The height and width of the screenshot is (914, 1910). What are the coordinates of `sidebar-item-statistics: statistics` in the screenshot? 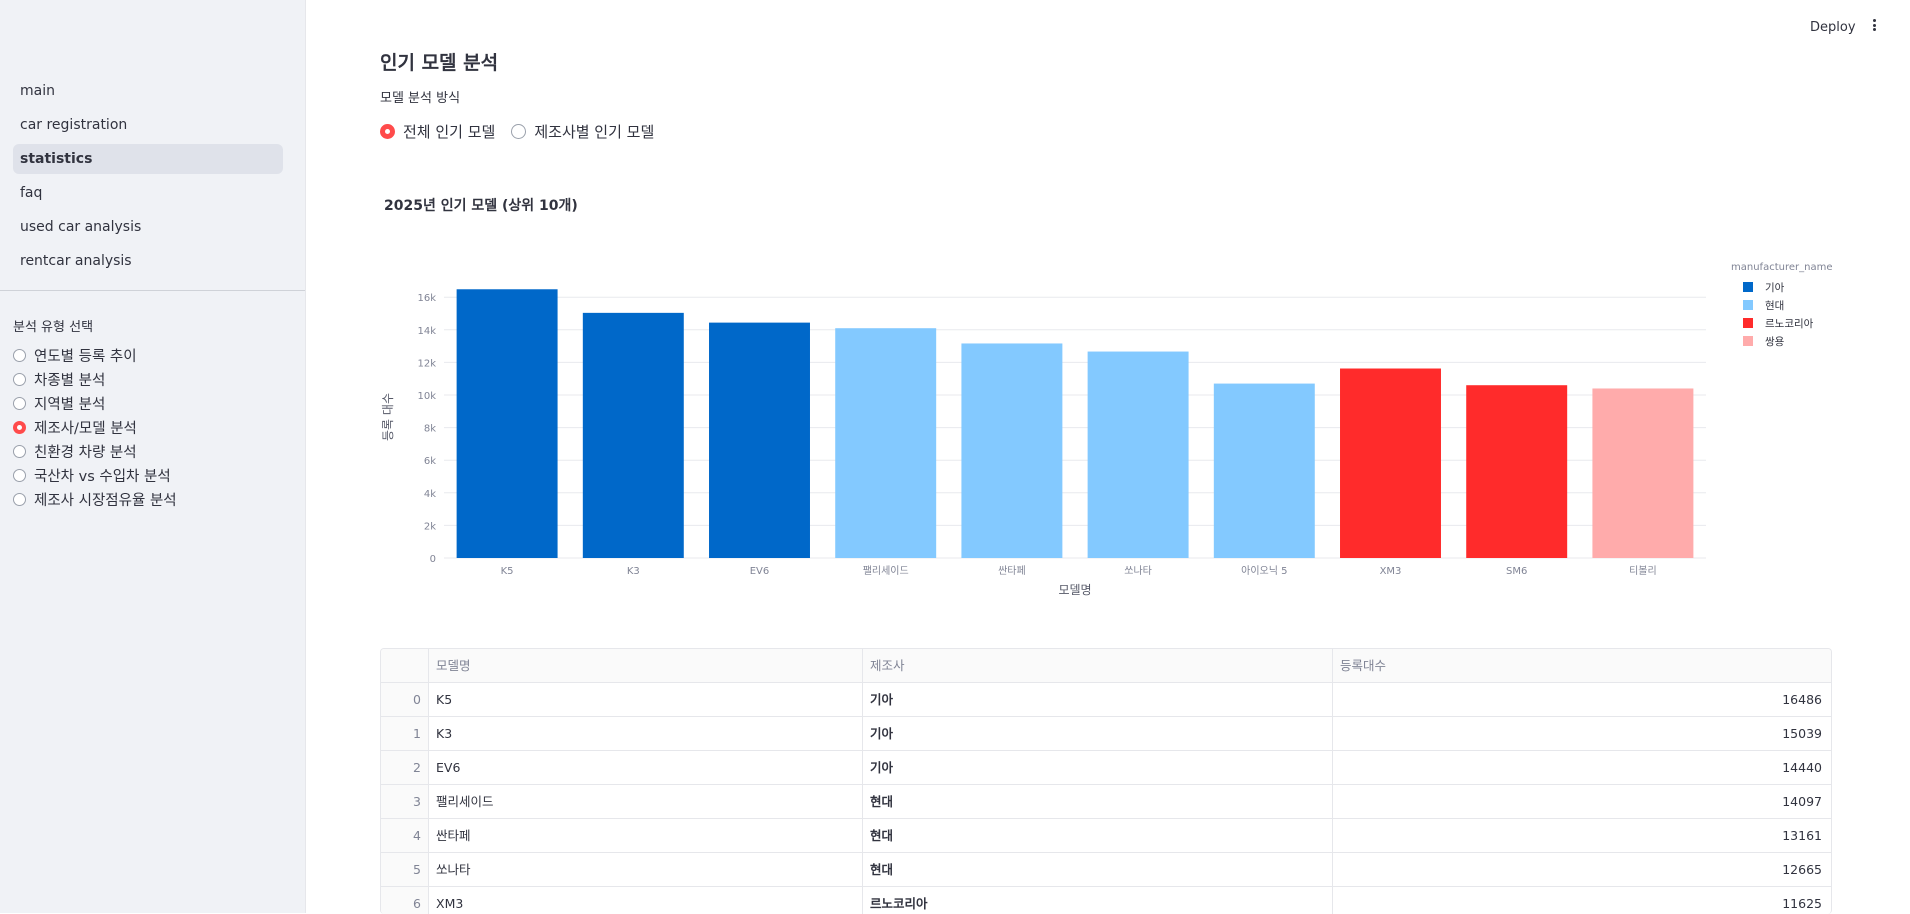 It's located at (148, 159).